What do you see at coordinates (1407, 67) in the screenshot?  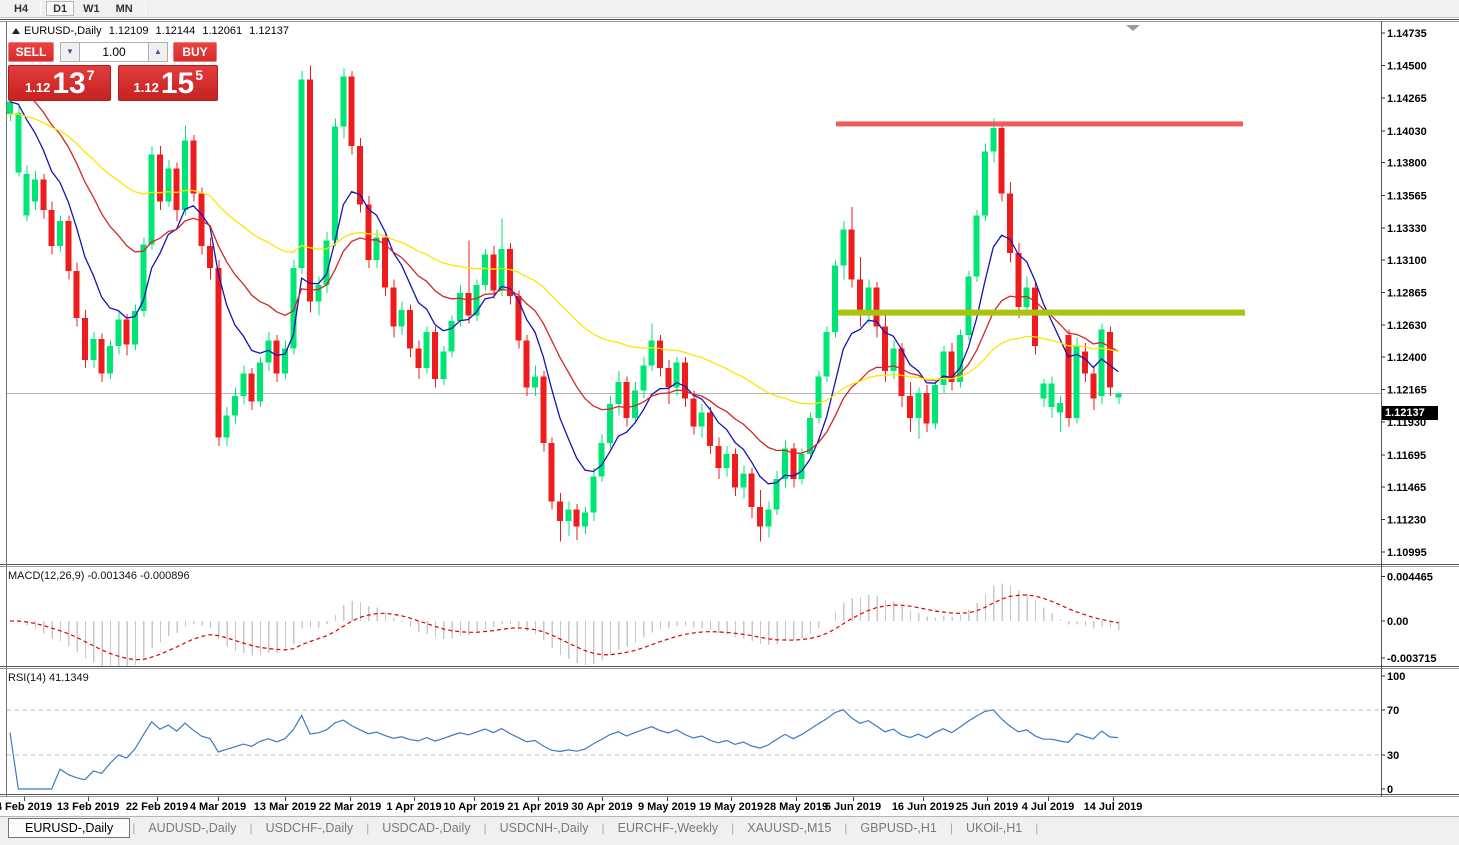 I see `axis-tick-label: 1.14500` at bounding box center [1407, 67].